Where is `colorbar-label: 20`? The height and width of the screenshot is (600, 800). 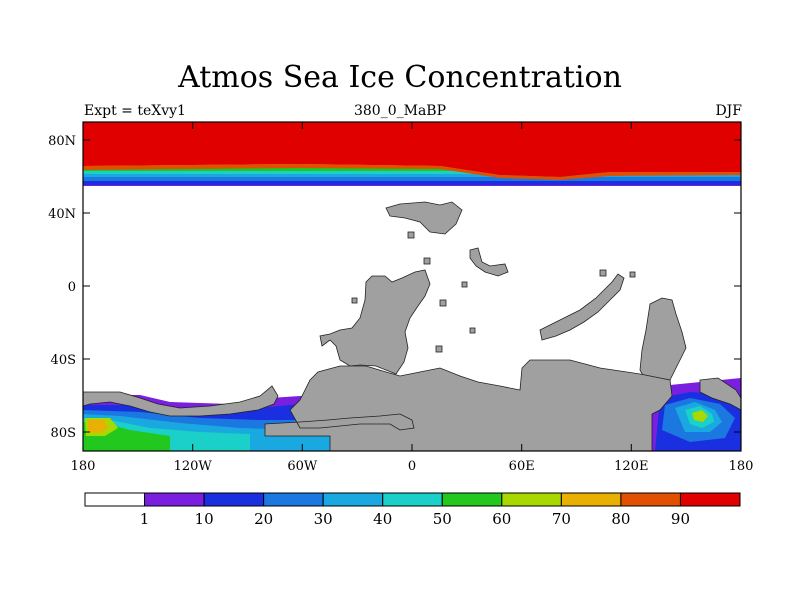 colorbar-label: 20 is located at coordinates (263, 519).